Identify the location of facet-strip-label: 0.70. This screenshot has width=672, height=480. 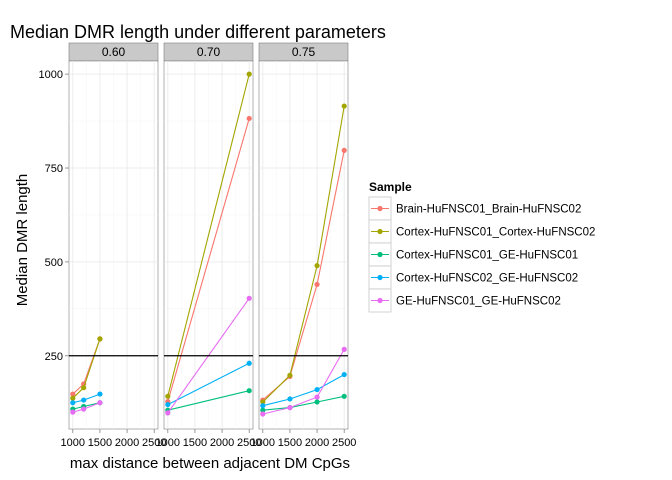
(209, 52).